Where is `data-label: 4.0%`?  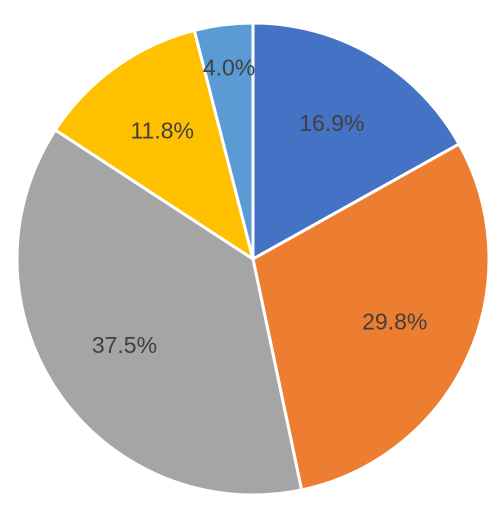
data-label: 4.0% is located at coordinates (229, 67).